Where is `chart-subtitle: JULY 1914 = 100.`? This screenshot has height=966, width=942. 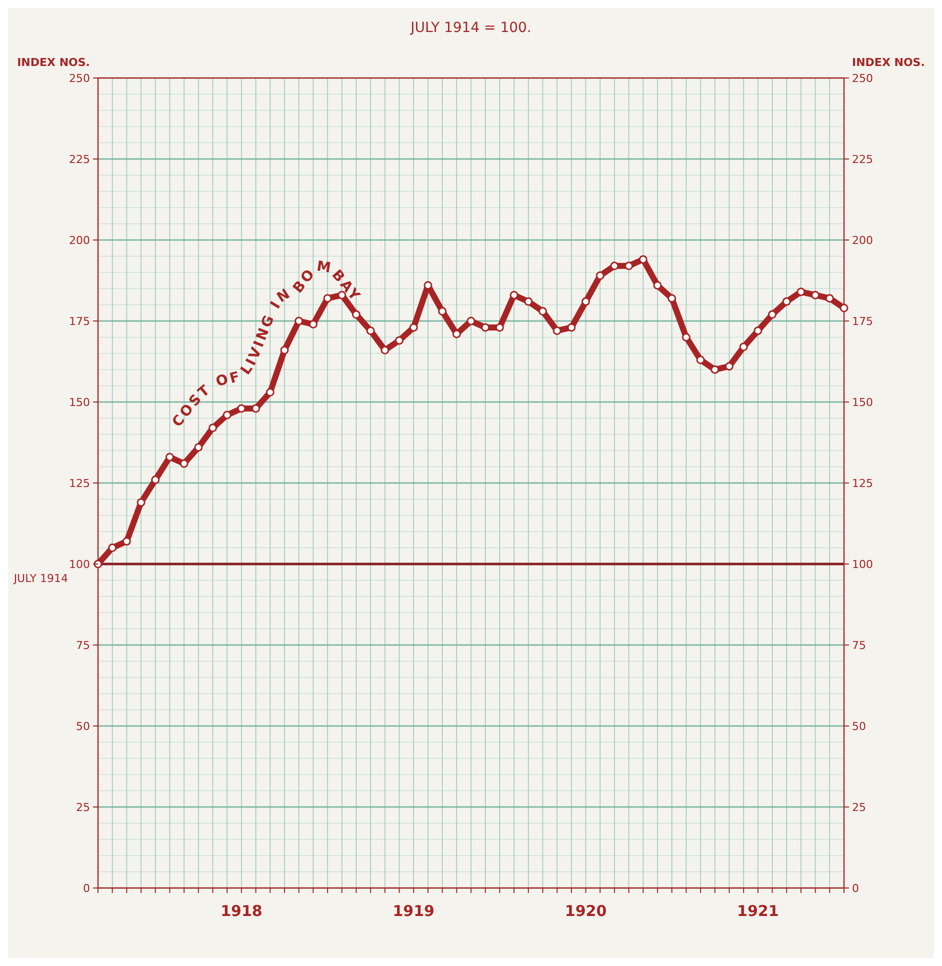
chart-subtitle: JULY 1914 = 100. is located at coordinates (471, 28).